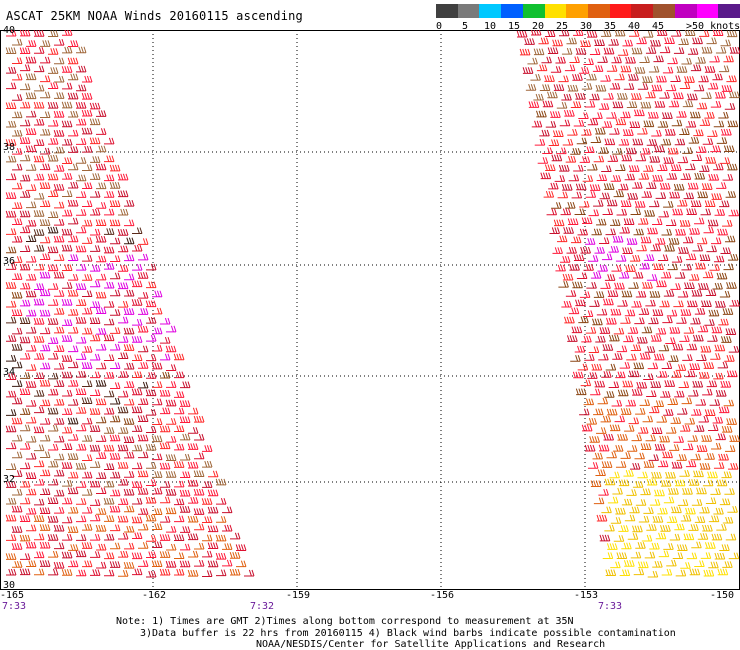 The image size is (740, 650). I want to click on lon-label: -162, so click(154, 595).